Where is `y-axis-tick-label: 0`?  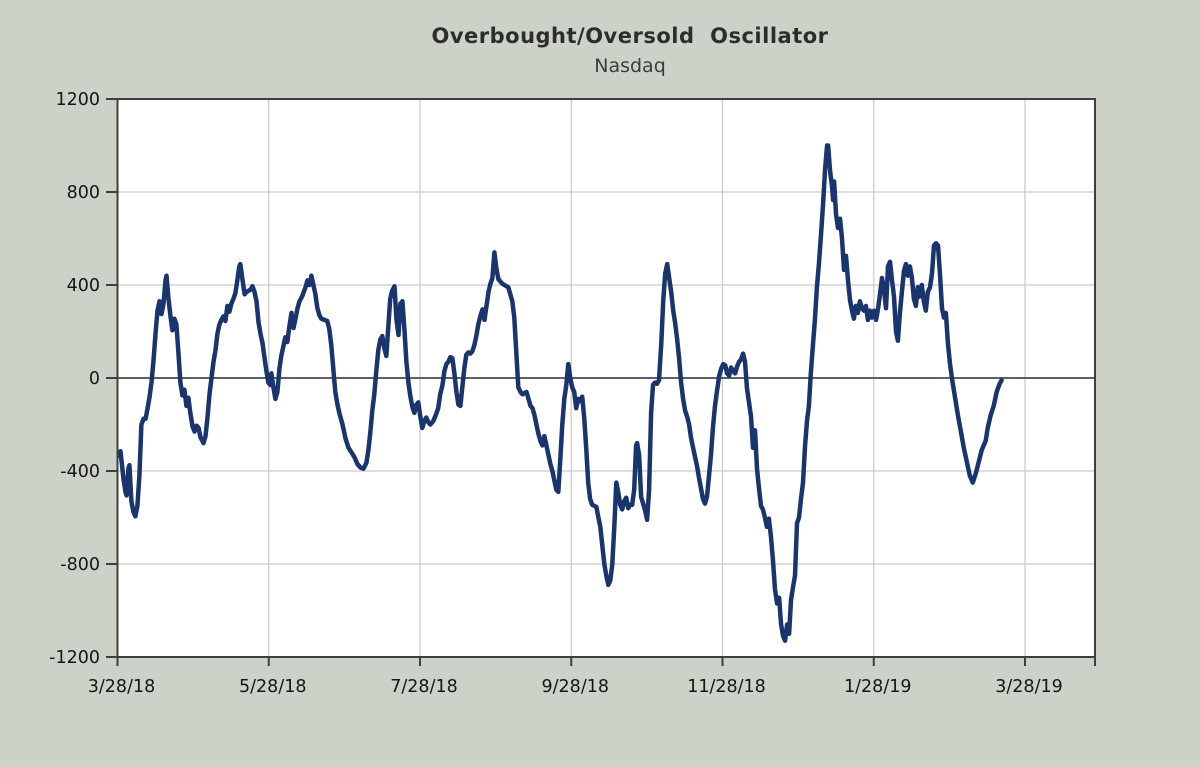
y-axis-tick-label: 0 is located at coordinates (94, 379).